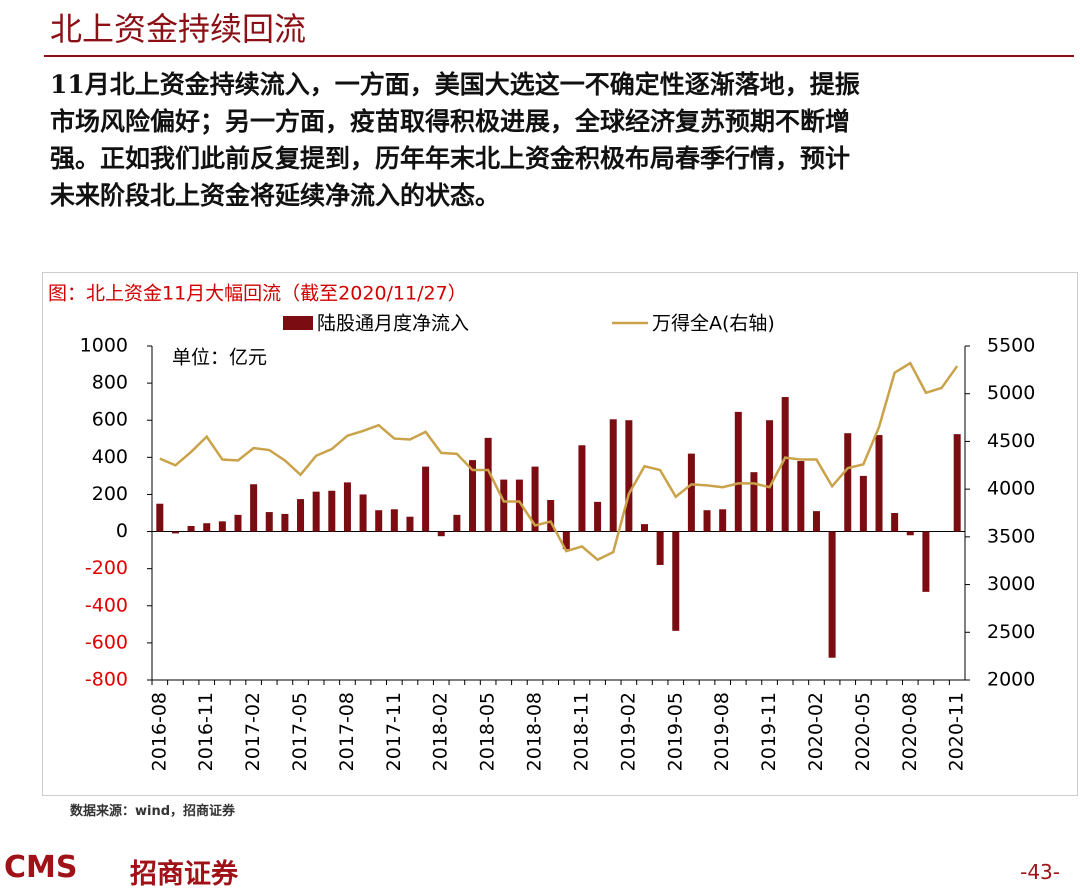  What do you see at coordinates (488, 731) in the screenshot?
I see `x-tick-label: 2018-05` at bounding box center [488, 731].